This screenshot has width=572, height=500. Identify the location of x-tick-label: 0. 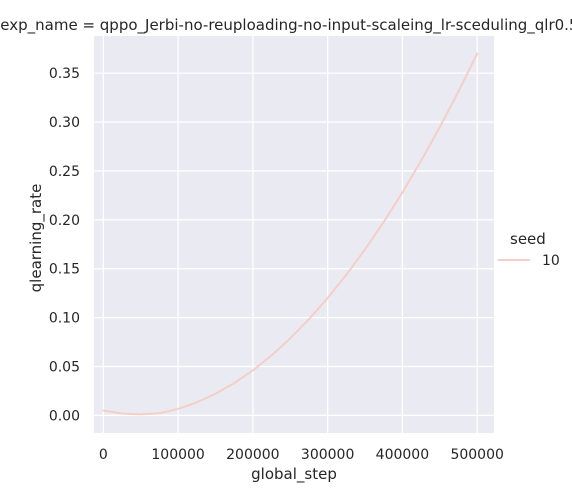
(103, 455).